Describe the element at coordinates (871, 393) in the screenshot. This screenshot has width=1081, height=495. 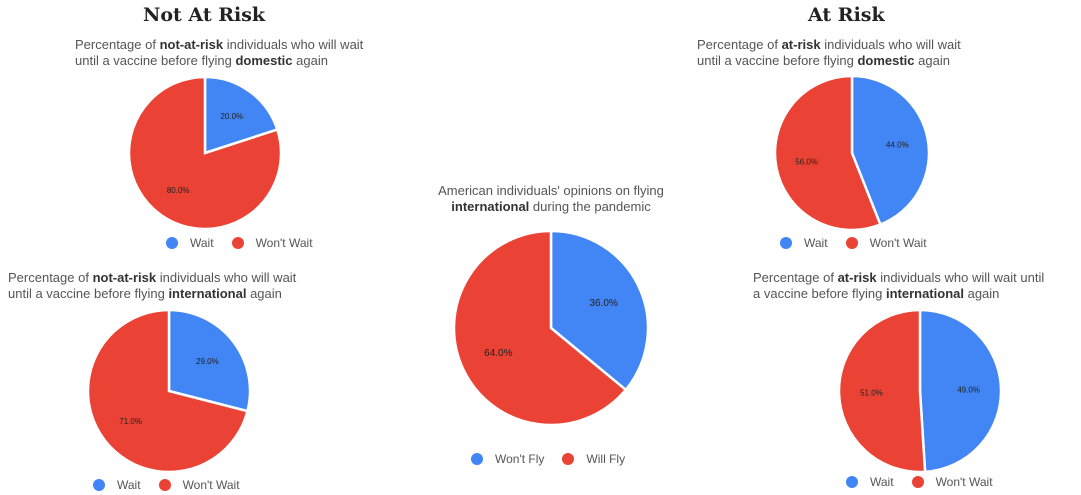
I see `slice-label: 51.0%` at that location.